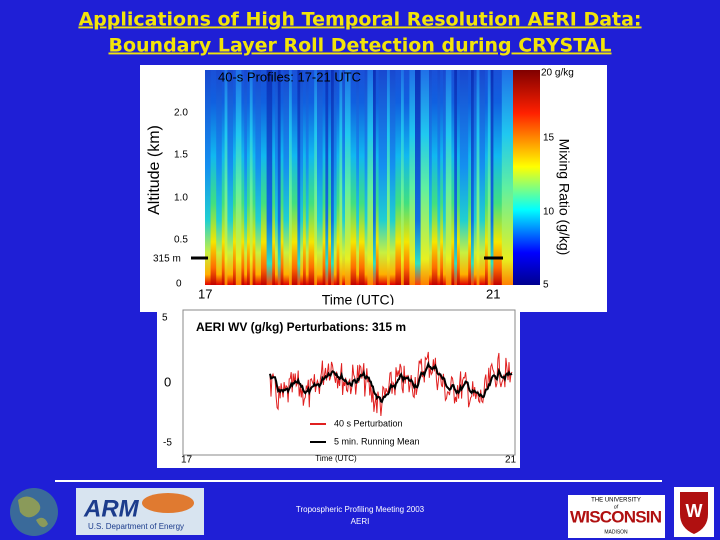  I want to click on perturbation-y-tick: -5, so click(167, 443).